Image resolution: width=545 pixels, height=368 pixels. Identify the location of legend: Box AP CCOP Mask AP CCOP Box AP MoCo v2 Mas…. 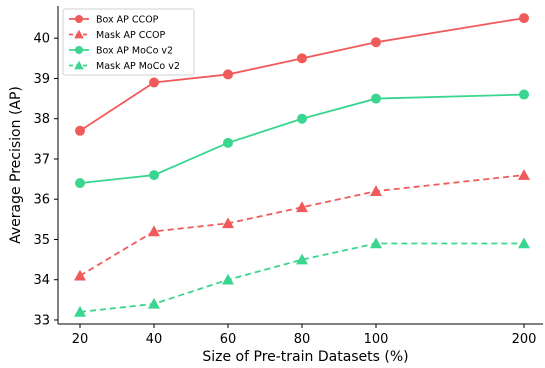
(128, 42).